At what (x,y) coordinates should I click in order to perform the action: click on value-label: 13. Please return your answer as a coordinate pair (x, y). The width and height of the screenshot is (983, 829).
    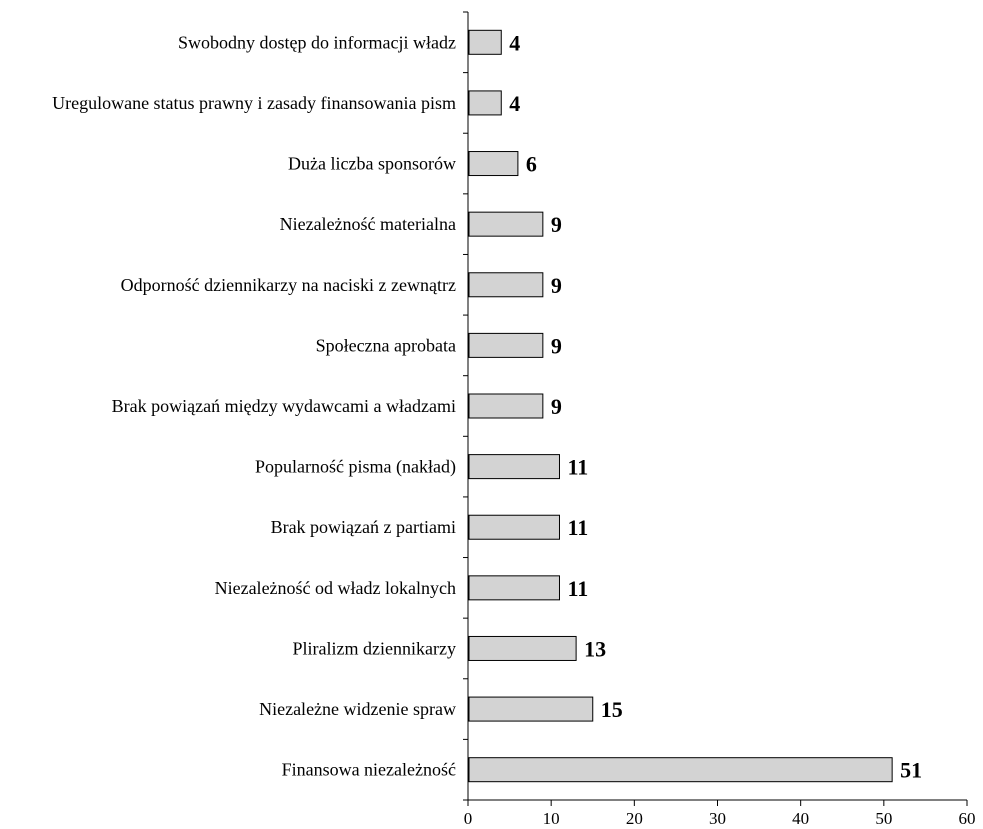
    Looking at the image, I should click on (595, 648).